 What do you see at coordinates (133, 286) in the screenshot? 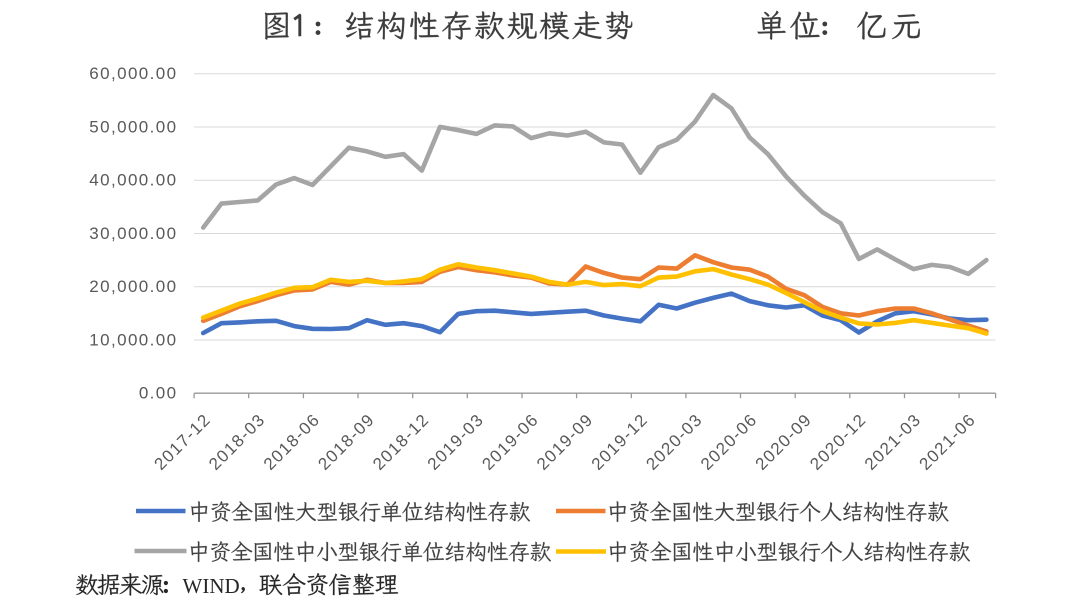
I see `svg-text: 20,000.00` at bounding box center [133, 286].